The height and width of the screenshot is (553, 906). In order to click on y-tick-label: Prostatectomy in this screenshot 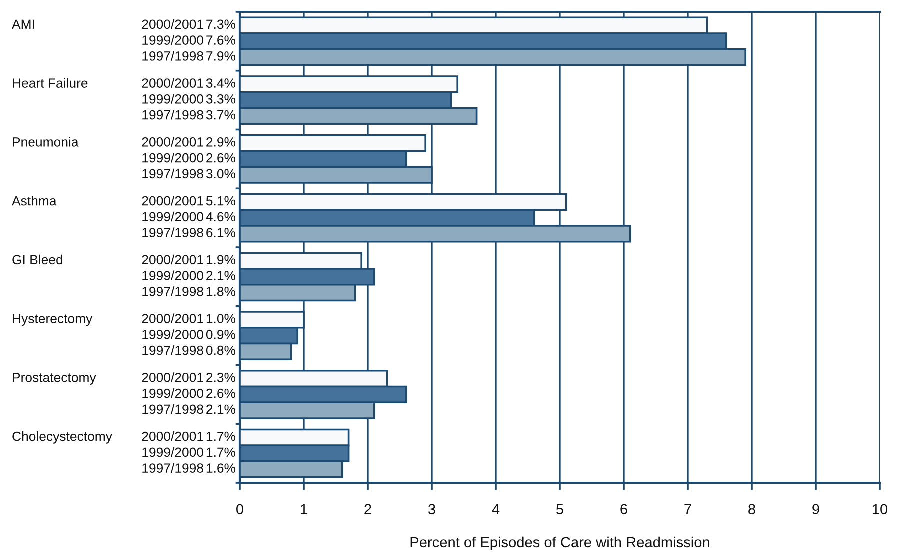, I will do `click(54, 379)`.